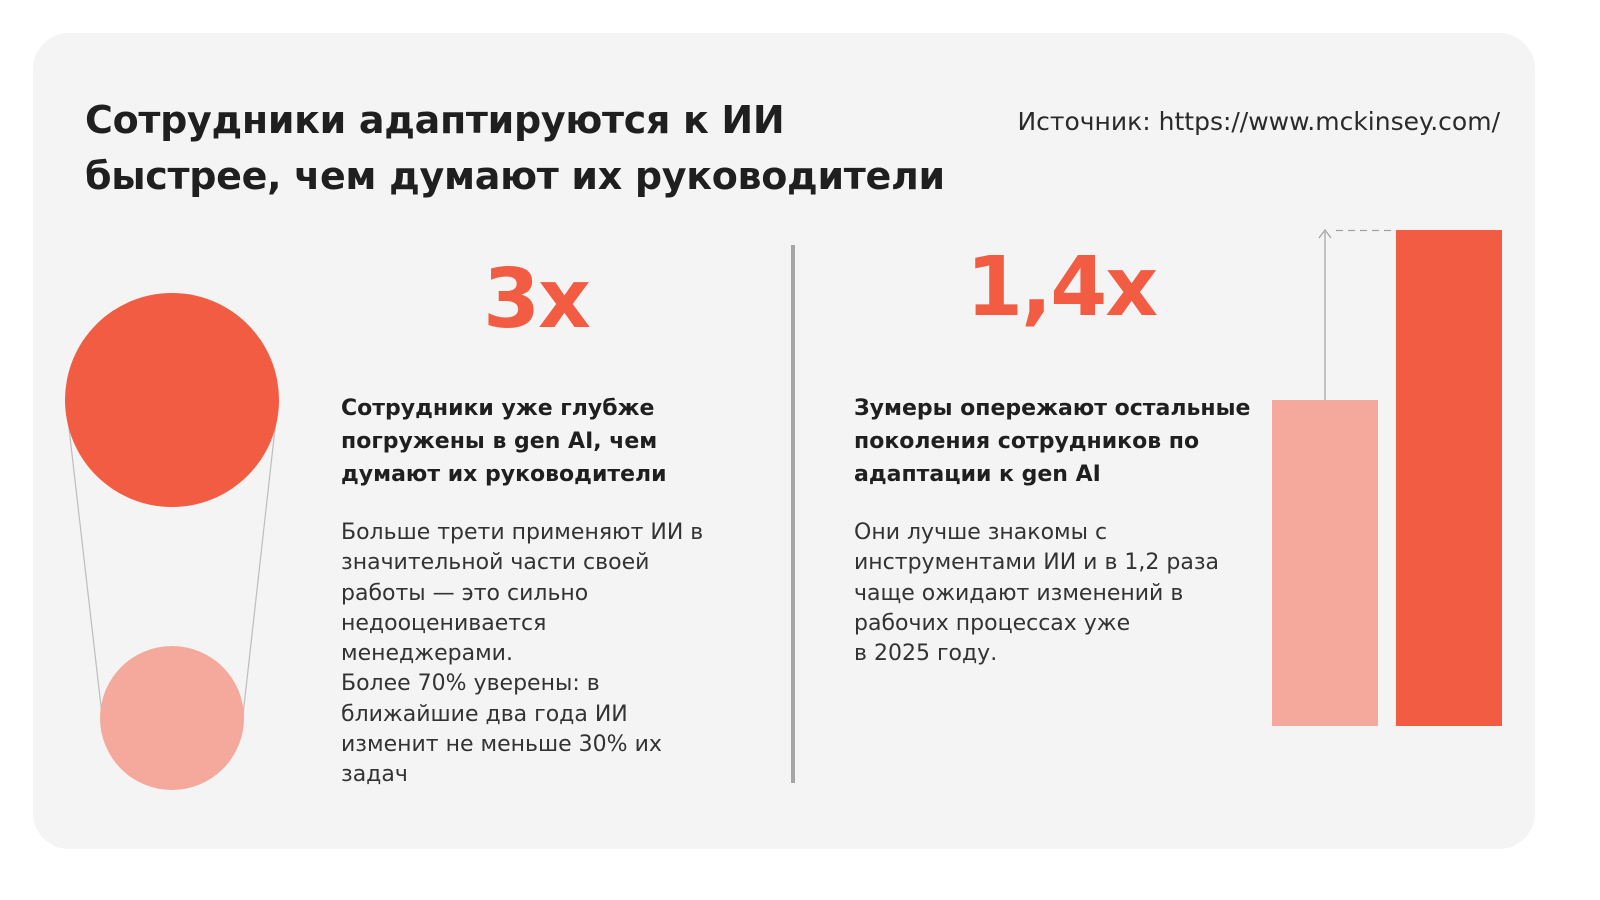  What do you see at coordinates (260, 558) in the screenshot?
I see `connector-line-right` at bounding box center [260, 558].